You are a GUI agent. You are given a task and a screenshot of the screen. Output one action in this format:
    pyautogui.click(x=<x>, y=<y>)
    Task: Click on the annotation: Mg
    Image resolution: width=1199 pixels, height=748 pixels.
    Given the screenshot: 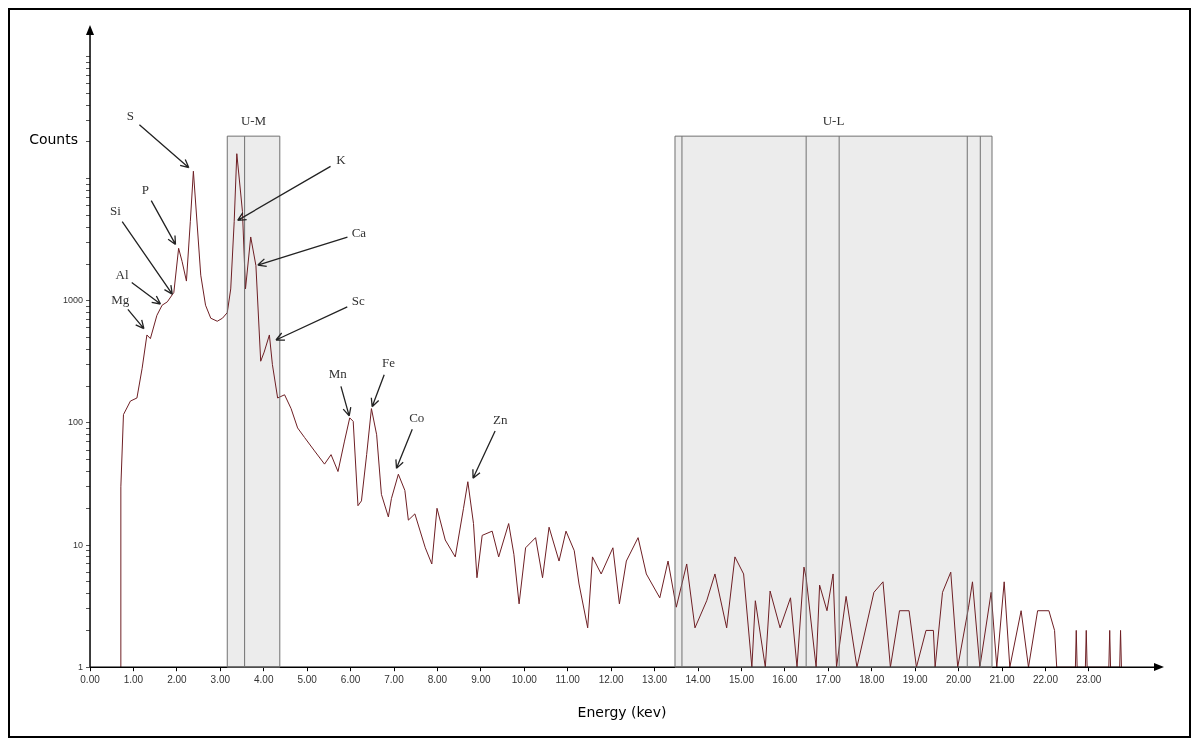 What is the action you would take?
    pyautogui.click(x=120, y=299)
    